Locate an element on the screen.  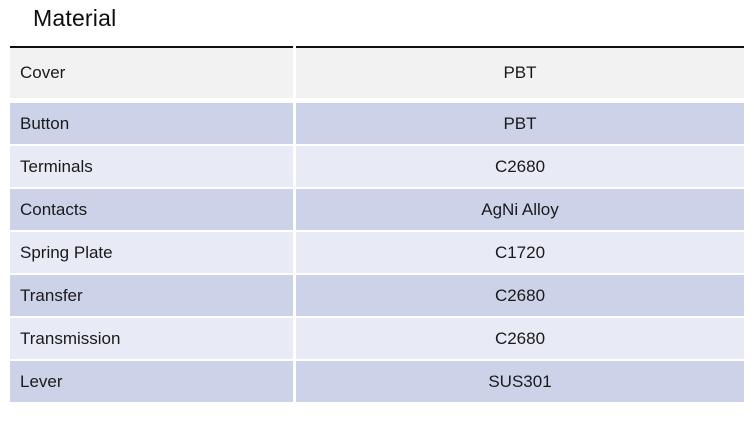
row-value-spring-plate: C1720 is located at coordinates (520, 252).